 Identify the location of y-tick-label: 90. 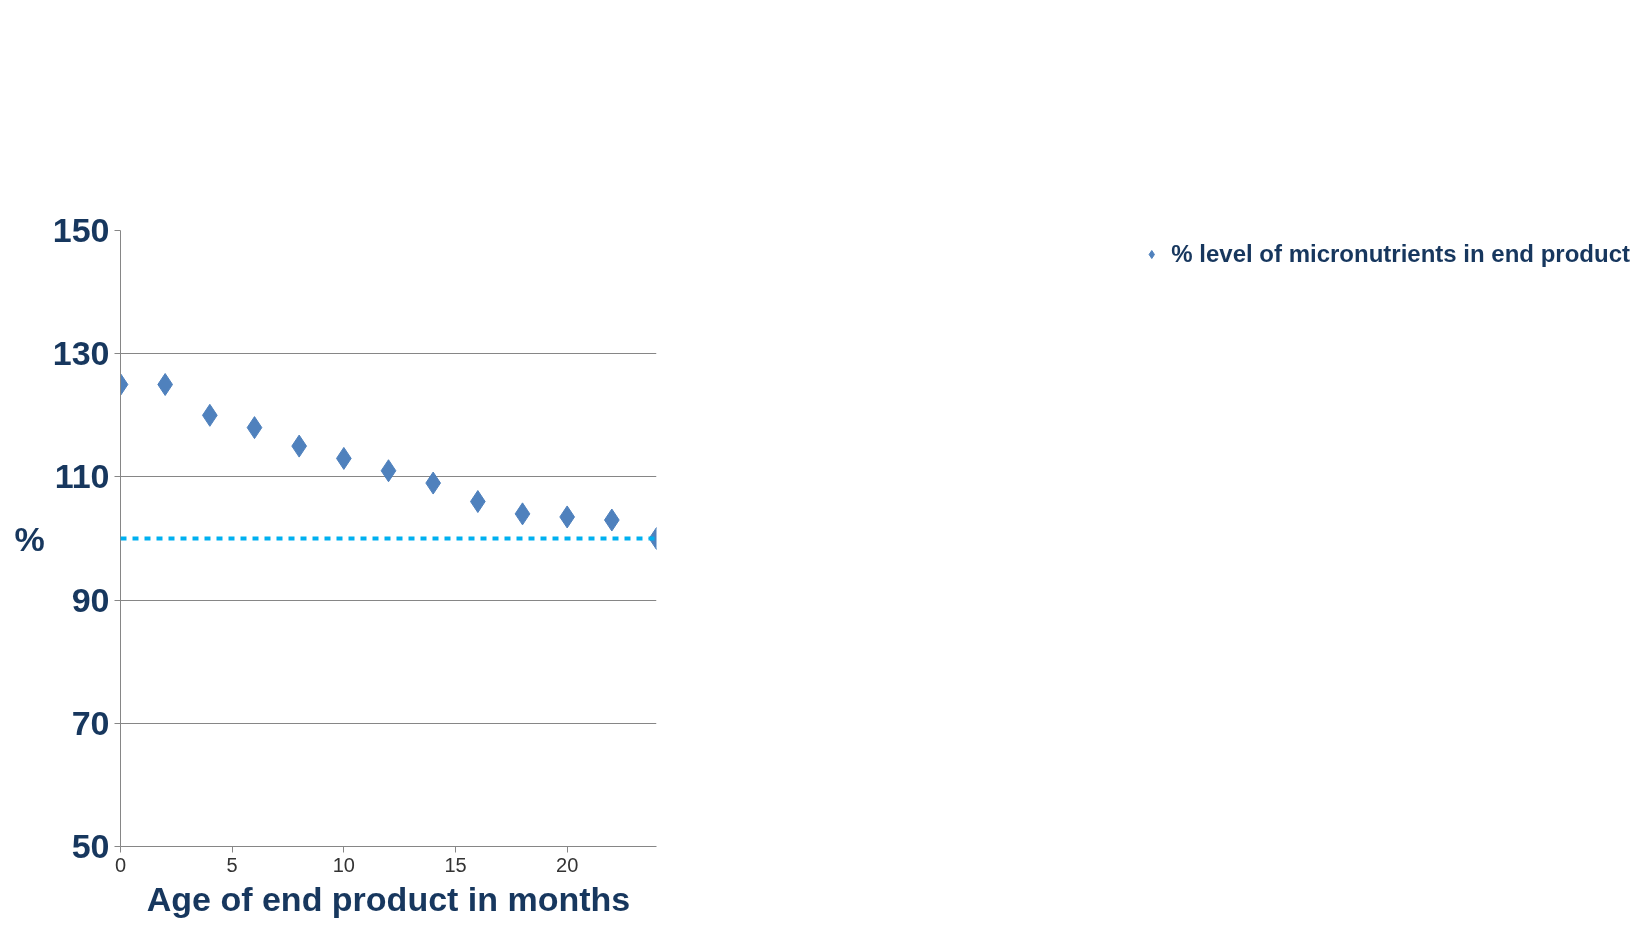
(90, 599).